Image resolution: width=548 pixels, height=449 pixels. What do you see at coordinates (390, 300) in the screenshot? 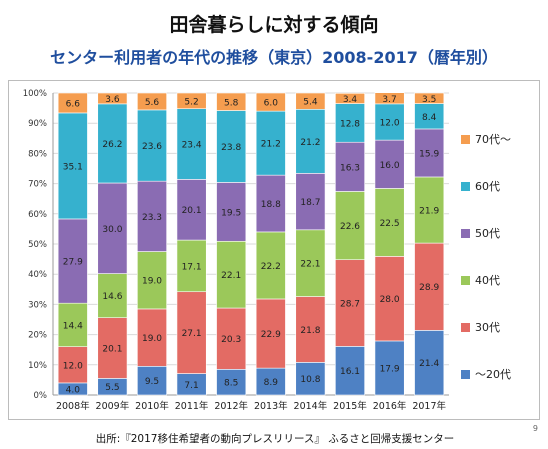
I see `data-label: 28.0` at bounding box center [390, 300].